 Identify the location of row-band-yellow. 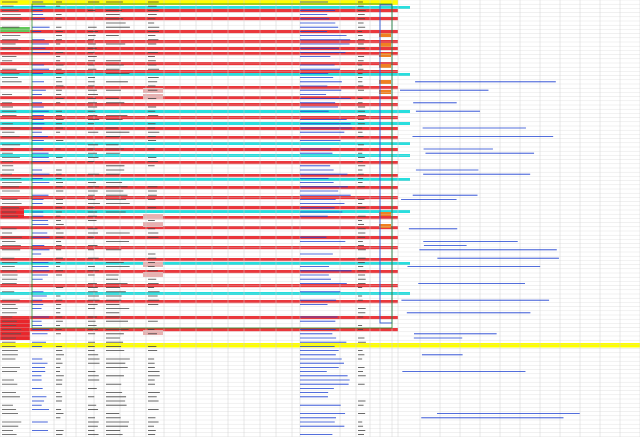
(320, 345).